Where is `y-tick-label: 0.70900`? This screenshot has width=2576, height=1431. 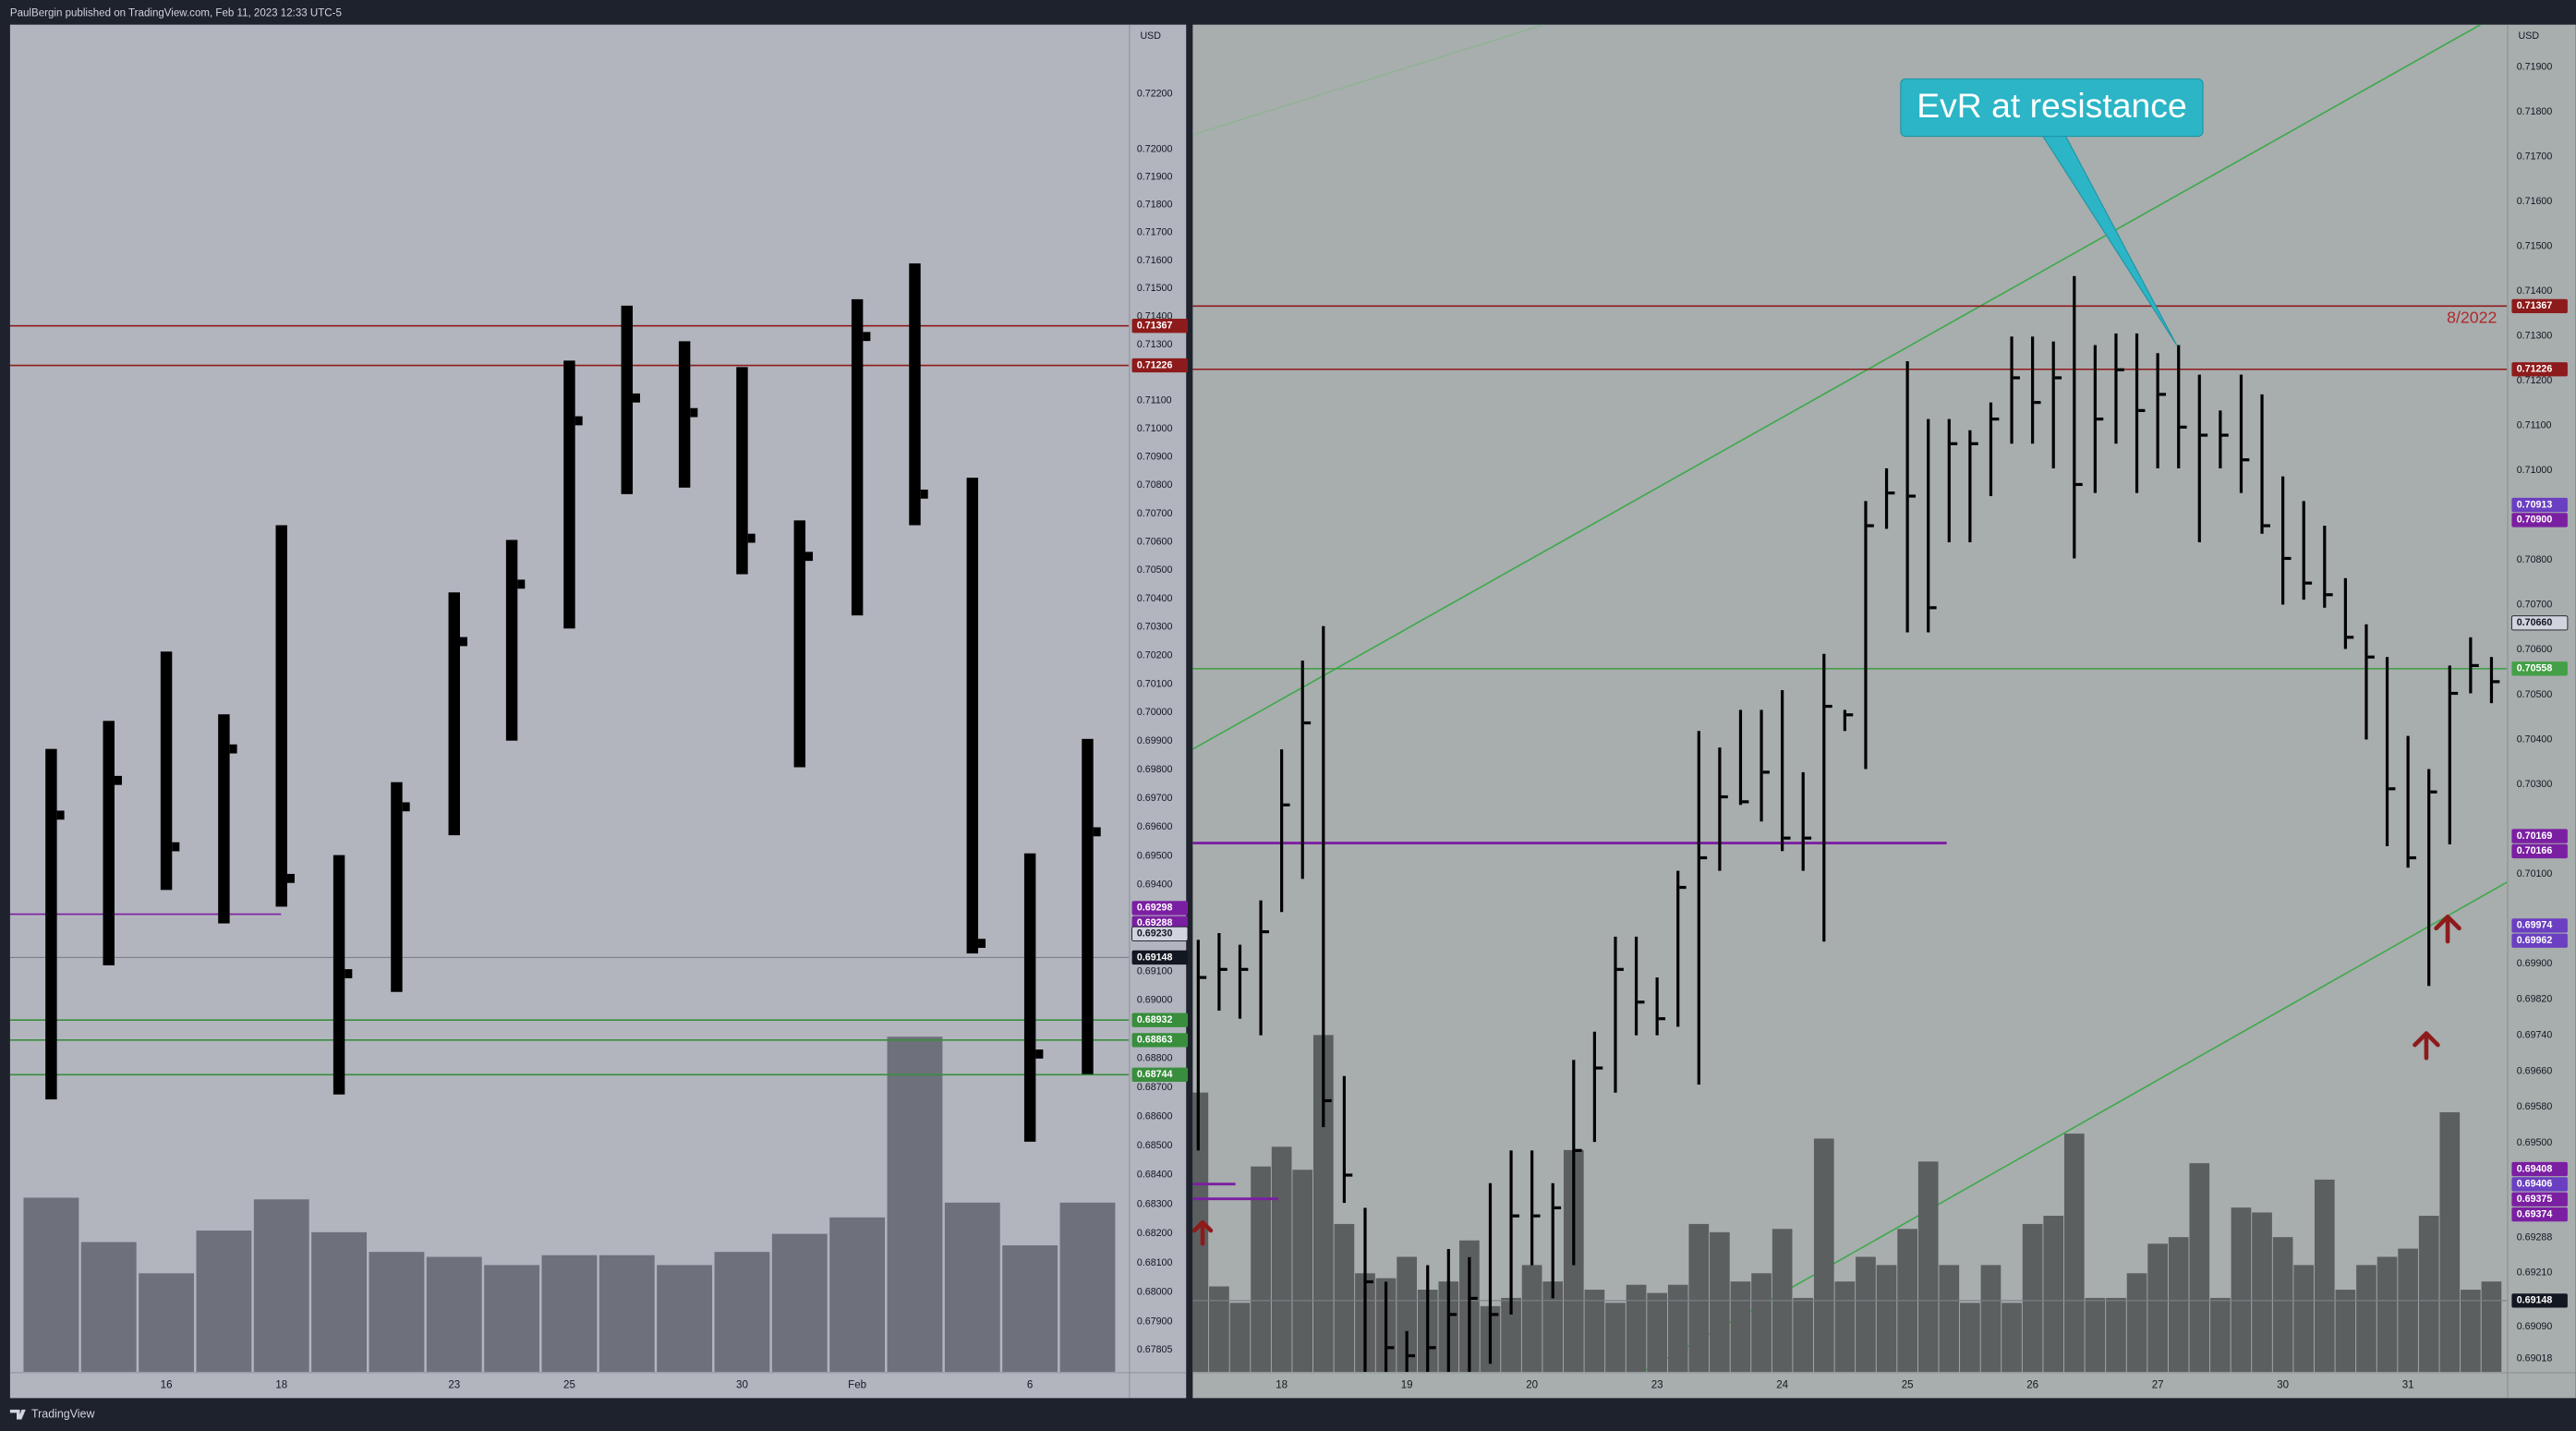 y-tick-label: 0.70900 is located at coordinates (1155, 457).